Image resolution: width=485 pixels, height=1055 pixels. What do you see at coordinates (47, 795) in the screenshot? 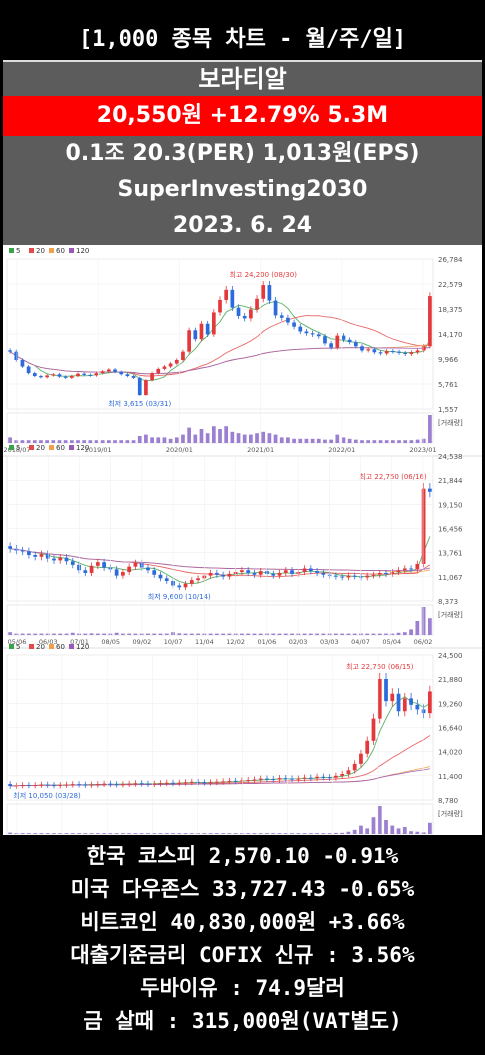
I see `chart-daily-annotation-low: 최저 10,050 (03/28)` at bounding box center [47, 795].